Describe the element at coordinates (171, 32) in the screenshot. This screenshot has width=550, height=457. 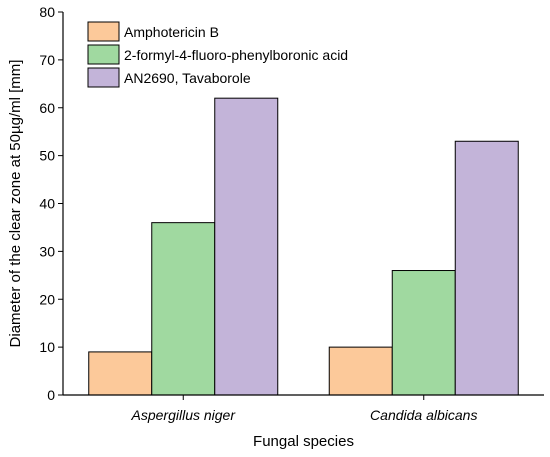
I see `legend-label: Amphotericin B` at that location.